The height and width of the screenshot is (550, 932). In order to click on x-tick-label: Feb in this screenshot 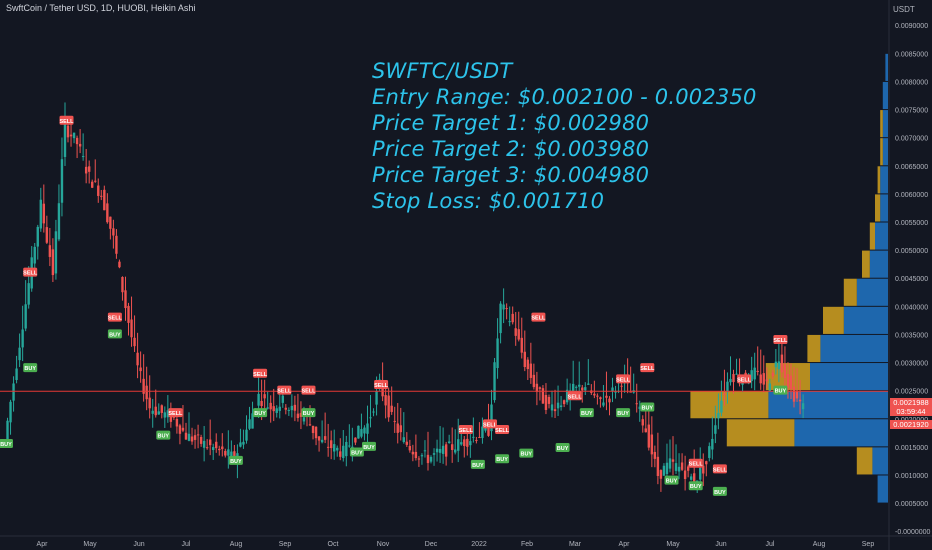, I will do `click(527, 544)`.